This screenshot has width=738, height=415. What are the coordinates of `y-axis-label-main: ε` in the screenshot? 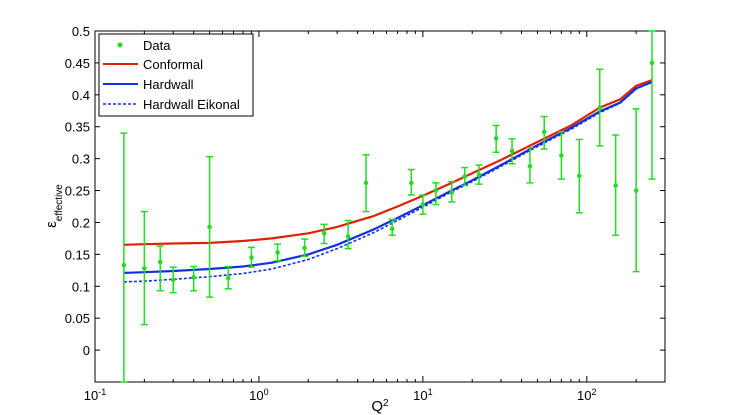 It's located at (51, 224).